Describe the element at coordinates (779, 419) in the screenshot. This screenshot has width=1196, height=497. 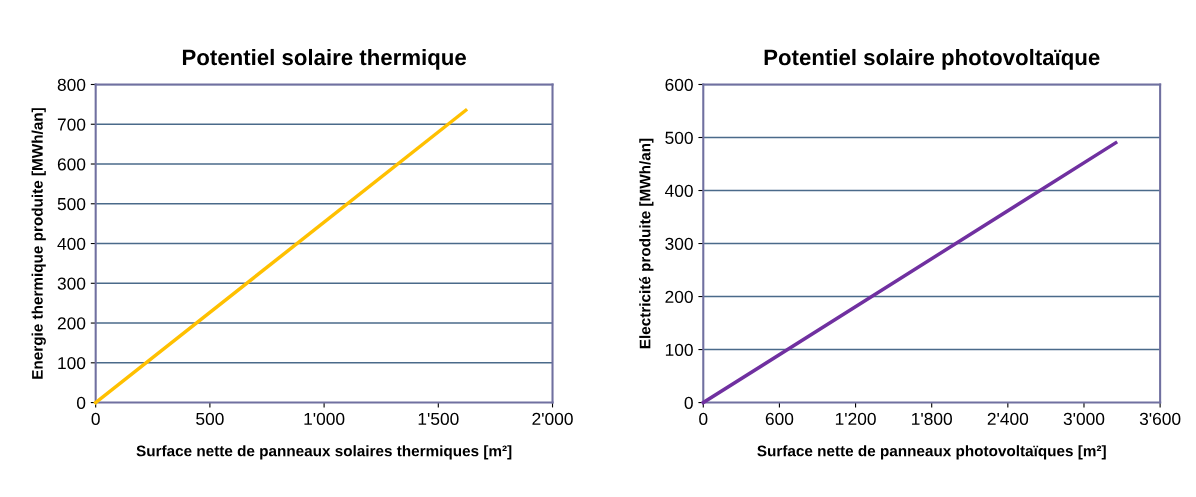
I see `x-tick-label: 600` at that location.